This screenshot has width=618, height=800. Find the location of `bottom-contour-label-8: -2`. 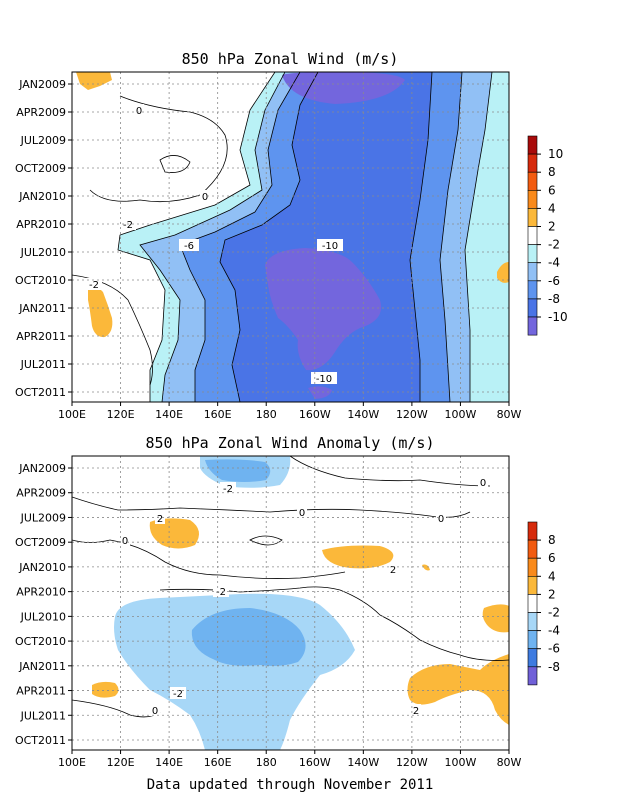

bottom-contour-label-8: -2 is located at coordinates (178, 694).